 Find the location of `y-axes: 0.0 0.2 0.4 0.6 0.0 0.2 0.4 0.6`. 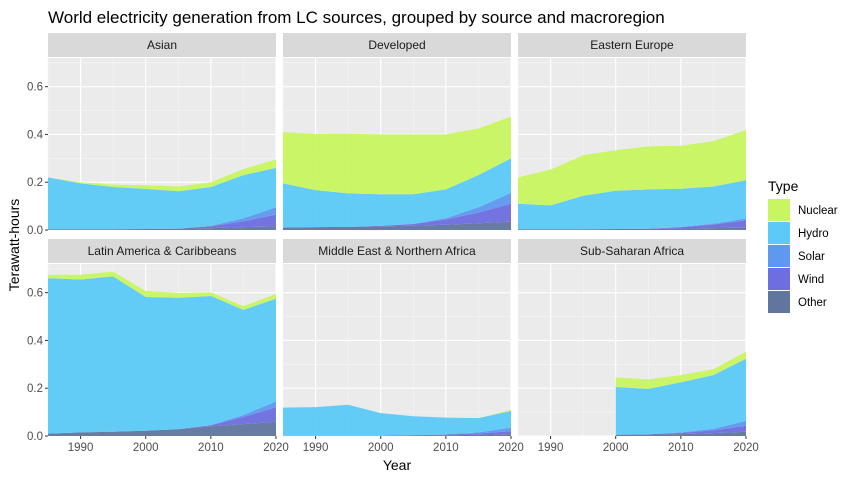

y-axes: 0.0 0.2 0.4 0.6 0.0 0.2 0.4 0.6 is located at coordinates (37, 262).